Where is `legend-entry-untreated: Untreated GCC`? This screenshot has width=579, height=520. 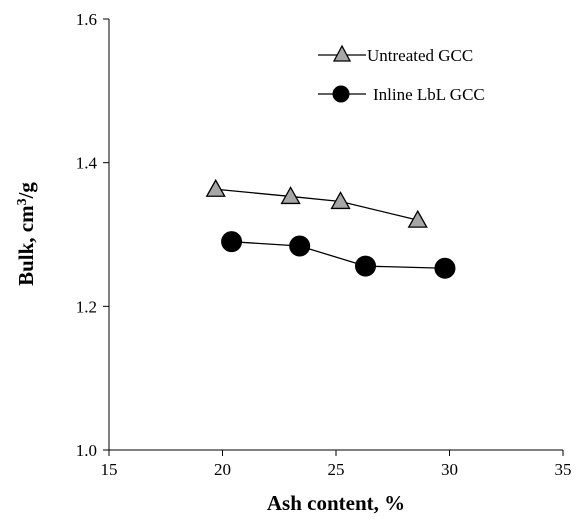
legend-entry-untreated: Untreated GCC is located at coordinates (395, 54).